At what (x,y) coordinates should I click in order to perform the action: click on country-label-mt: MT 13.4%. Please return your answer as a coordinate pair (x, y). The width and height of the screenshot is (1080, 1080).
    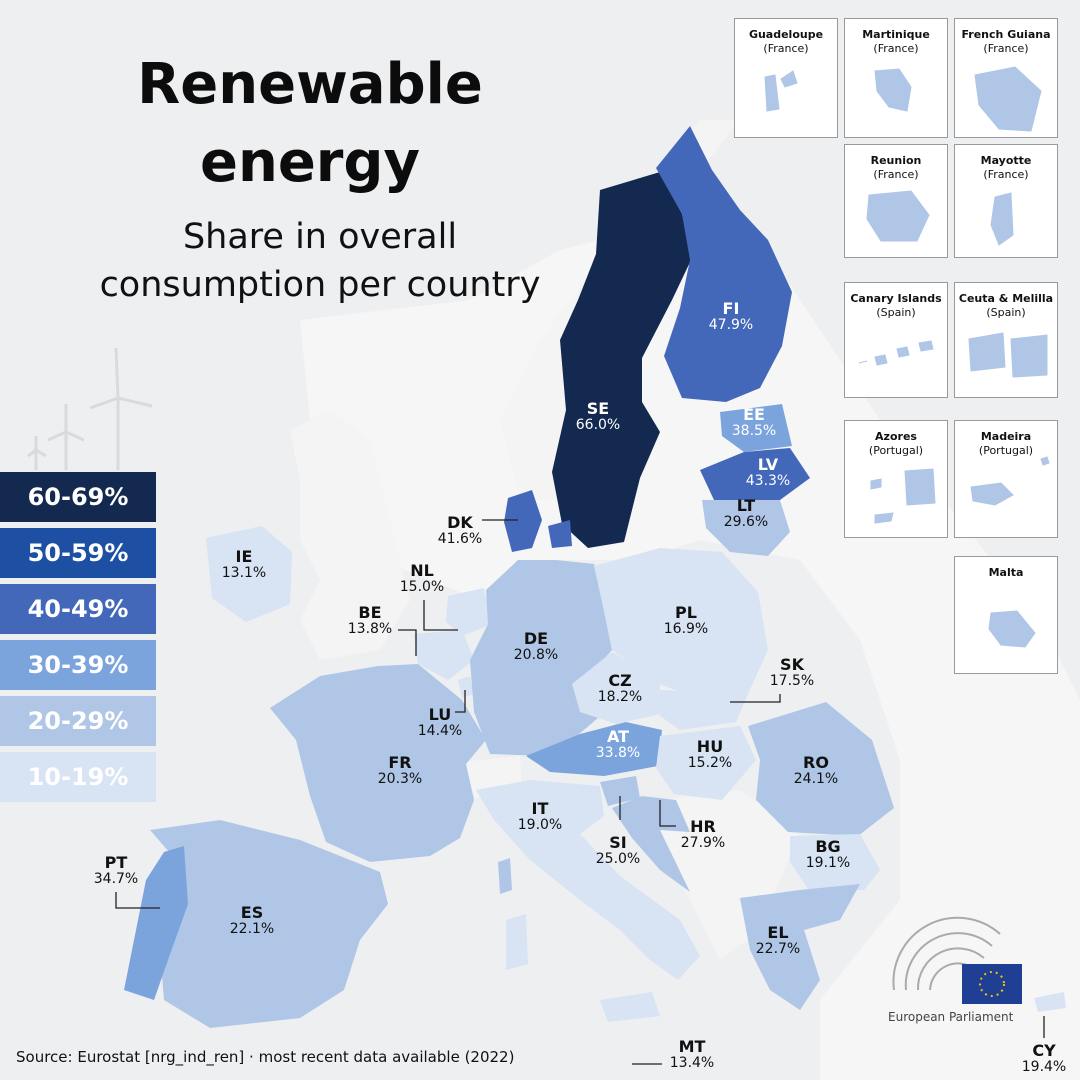
    Looking at the image, I should click on (692, 1055).